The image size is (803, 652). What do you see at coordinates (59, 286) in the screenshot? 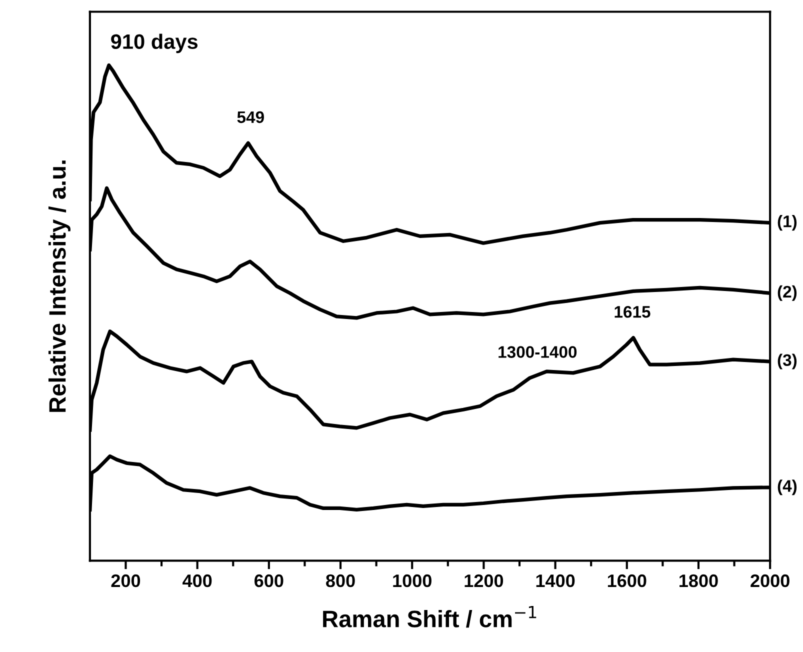
I see `y-axis-title: Relative Intensity / a.u.` at bounding box center [59, 286].